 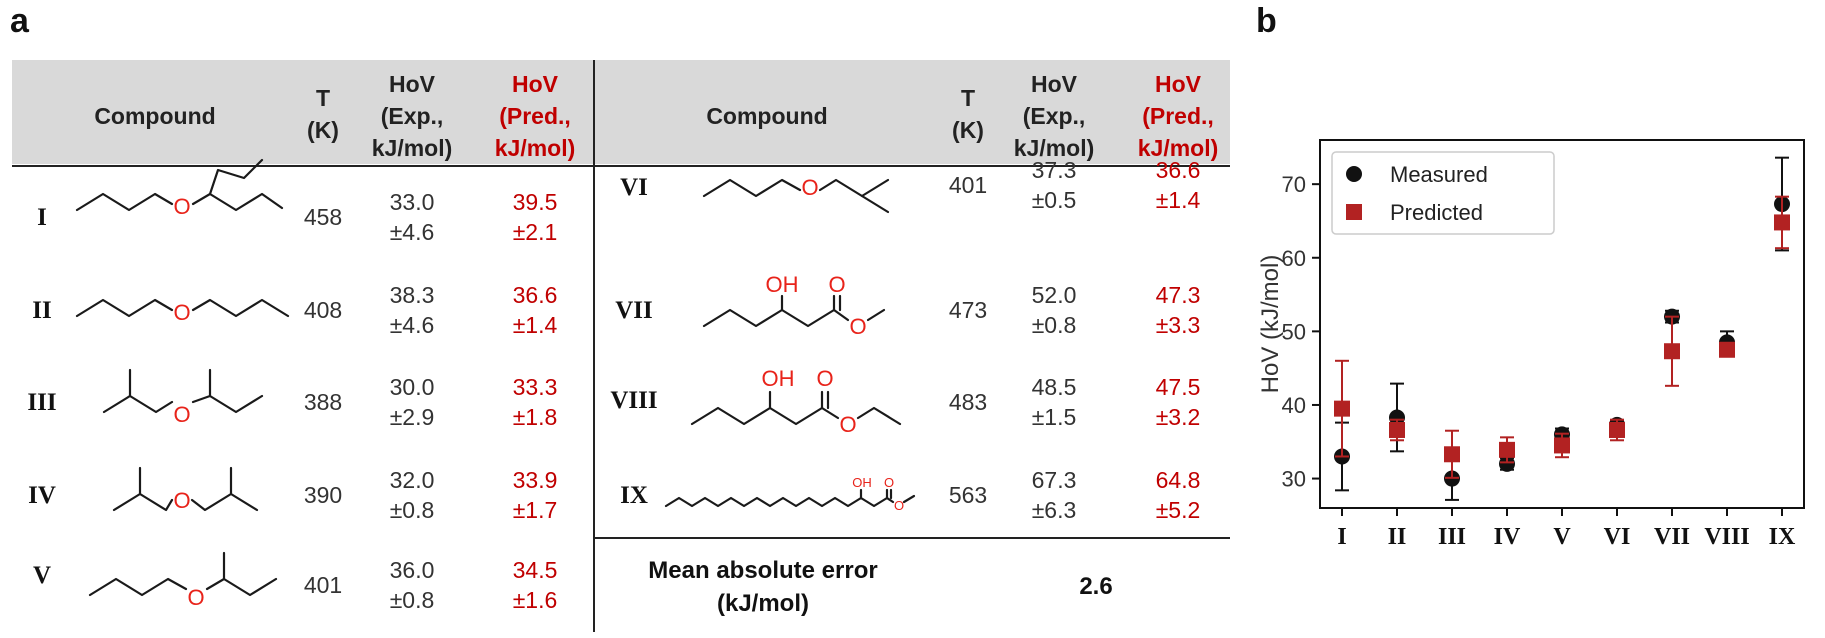 I want to click on y-tick-label: 70, so click(x=1294, y=184).